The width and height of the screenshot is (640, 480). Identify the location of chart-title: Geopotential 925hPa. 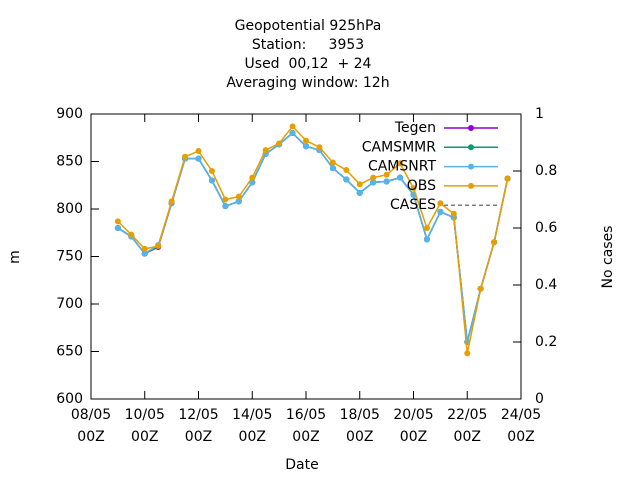
(308, 26).